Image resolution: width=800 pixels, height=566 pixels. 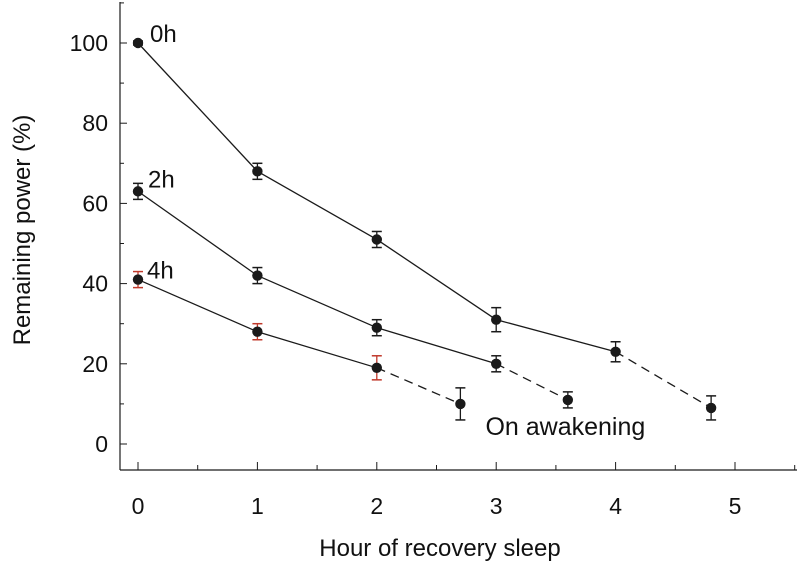 What do you see at coordinates (160, 271) in the screenshot?
I see `series-label-4h: 4h` at bounding box center [160, 271].